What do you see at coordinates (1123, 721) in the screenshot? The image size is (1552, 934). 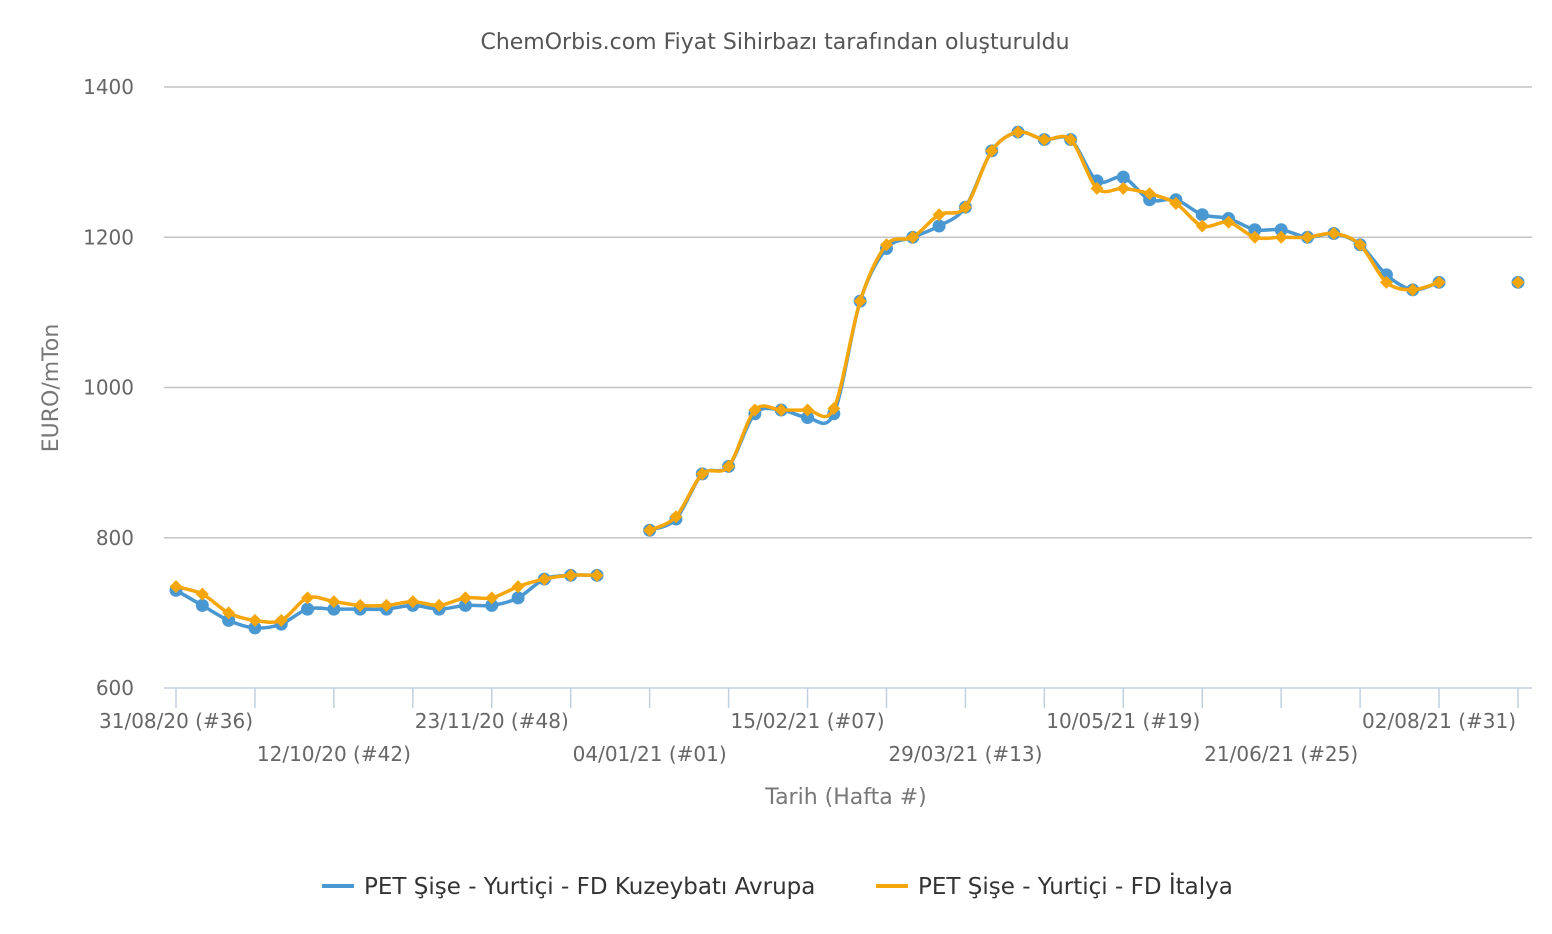 I see `x-tick-label: 10/05/21 (#19)` at bounding box center [1123, 721].